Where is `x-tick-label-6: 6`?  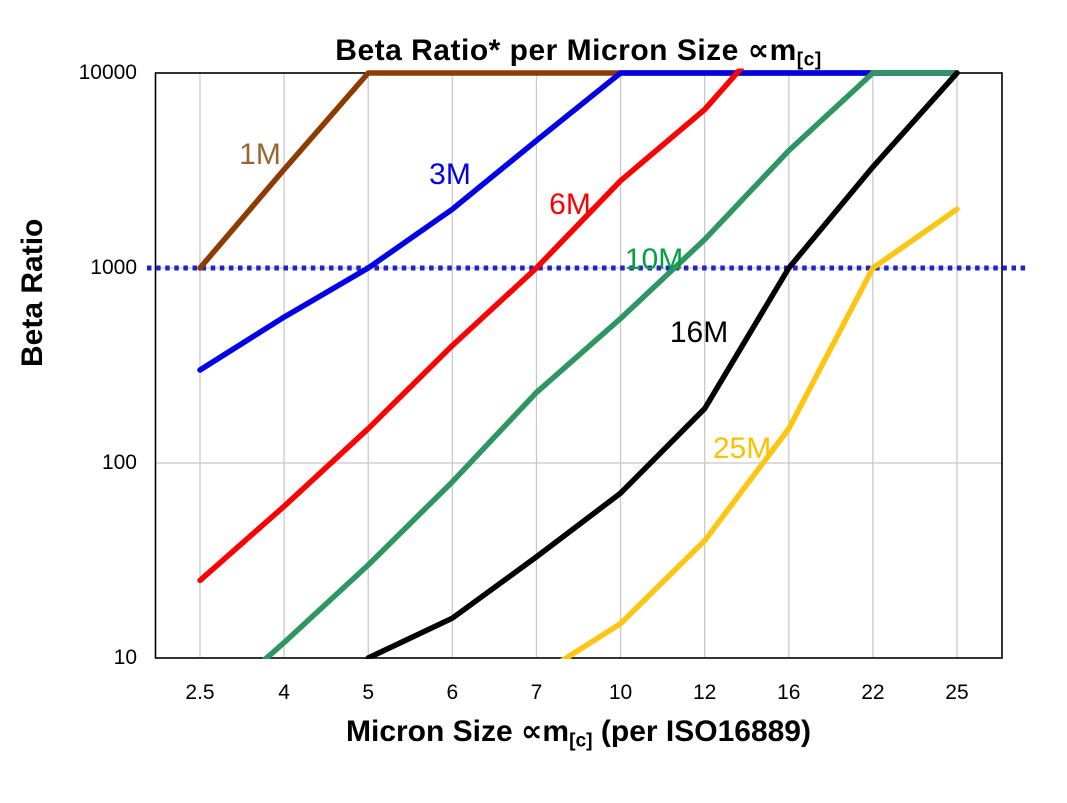 x-tick-label-6: 6 is located at coordinates (452, 692).